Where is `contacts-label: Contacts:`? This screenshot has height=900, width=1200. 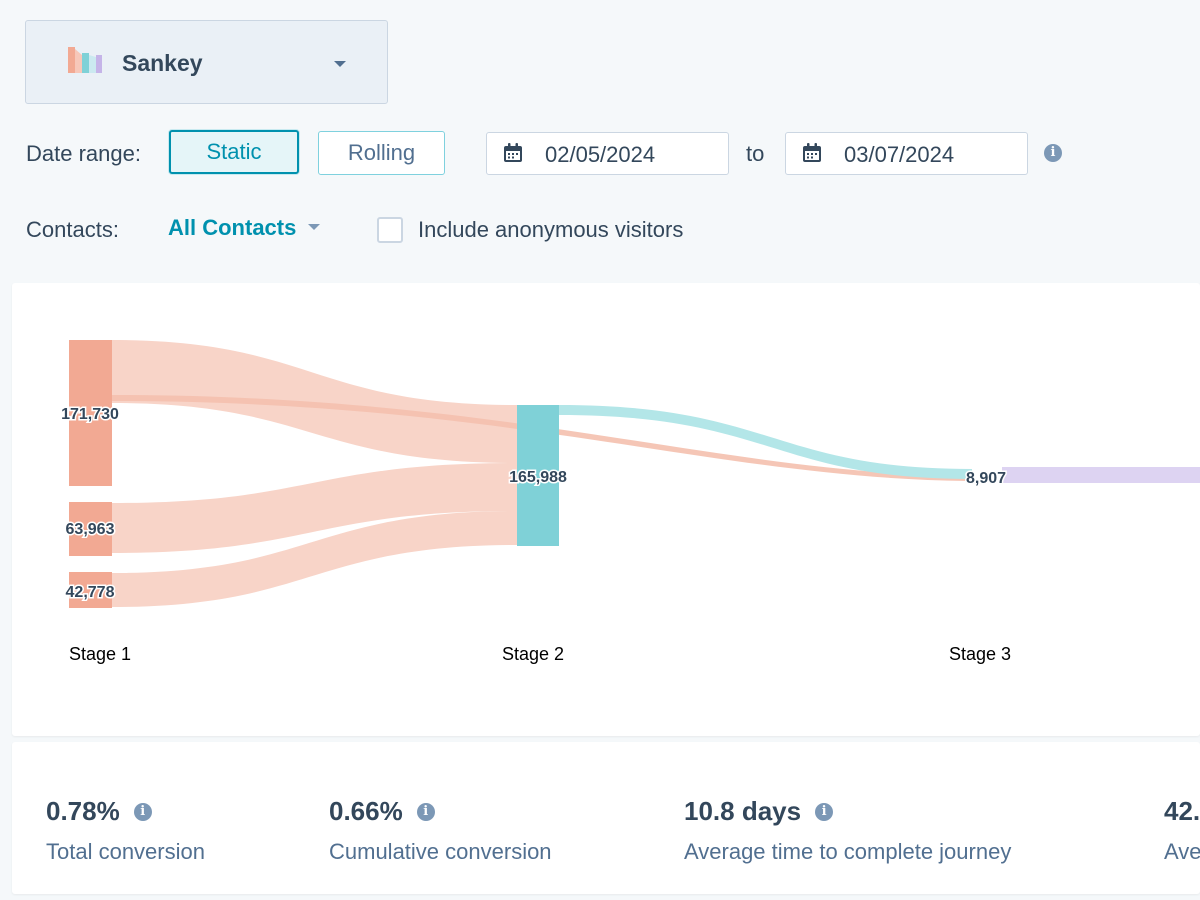
contacts-label: Contacts: is located at coordinates (72, 229).